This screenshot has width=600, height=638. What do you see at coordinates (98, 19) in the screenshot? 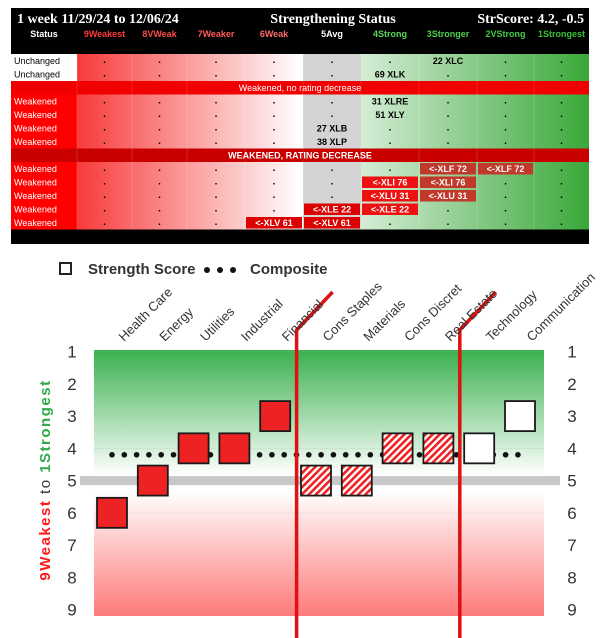
I see `table-period-title: 1 week 11/29/24 to 12/06/24` at bounding box center [98, 19].